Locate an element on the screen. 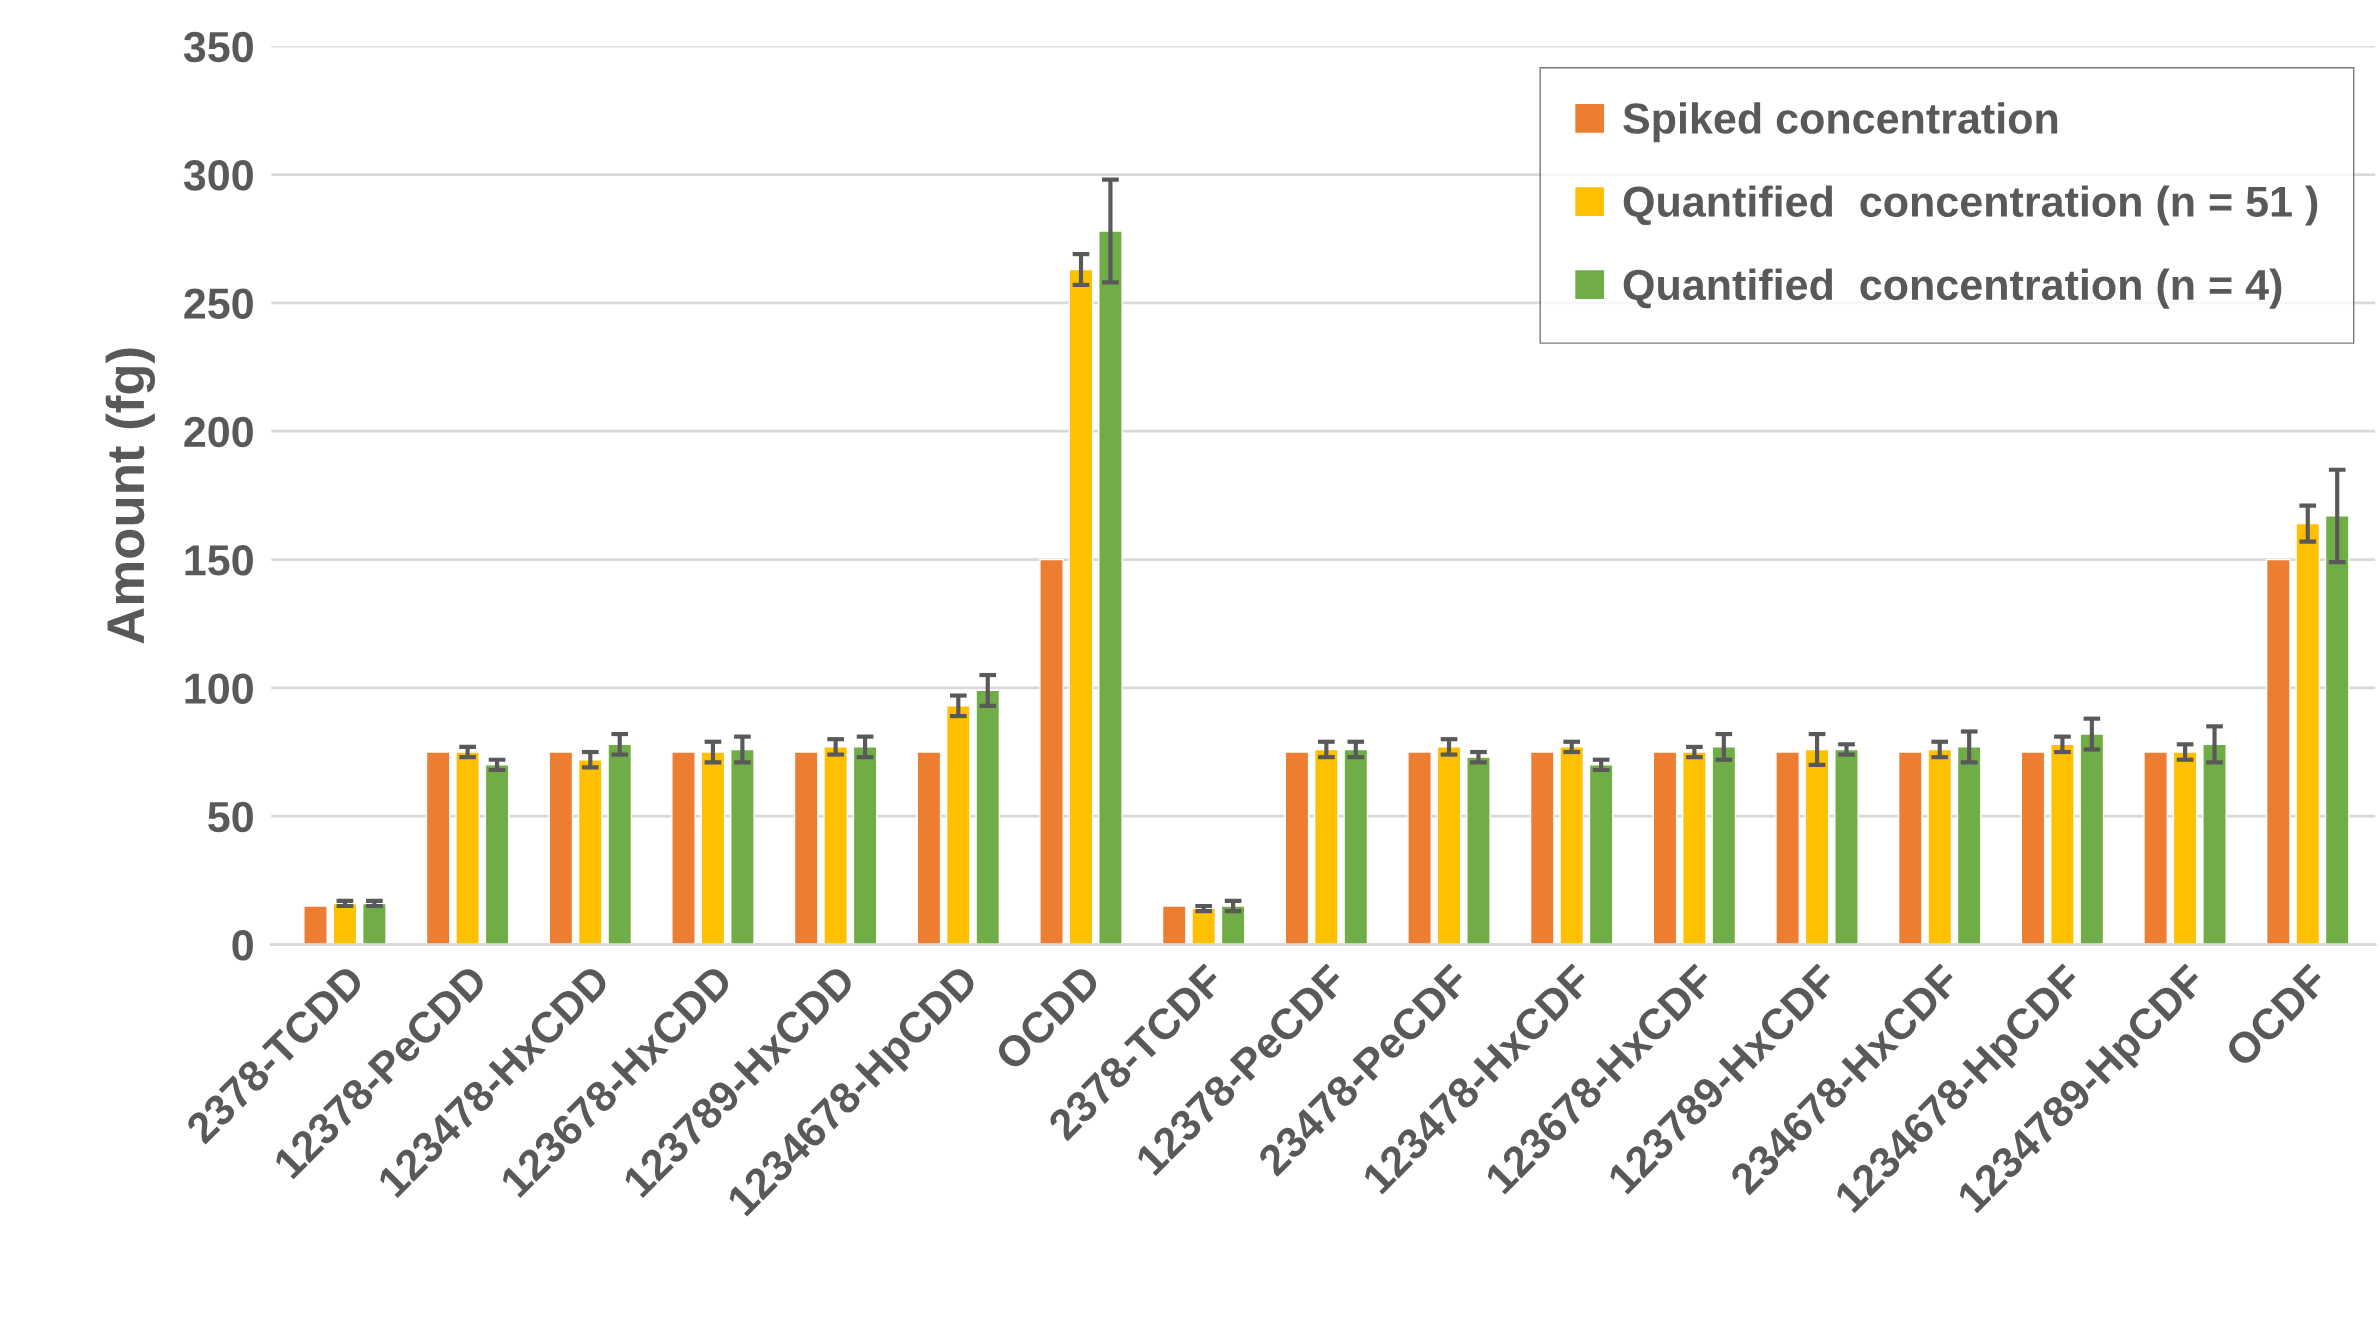  y-tick-label: 0 is located at coordinates (242, 945).